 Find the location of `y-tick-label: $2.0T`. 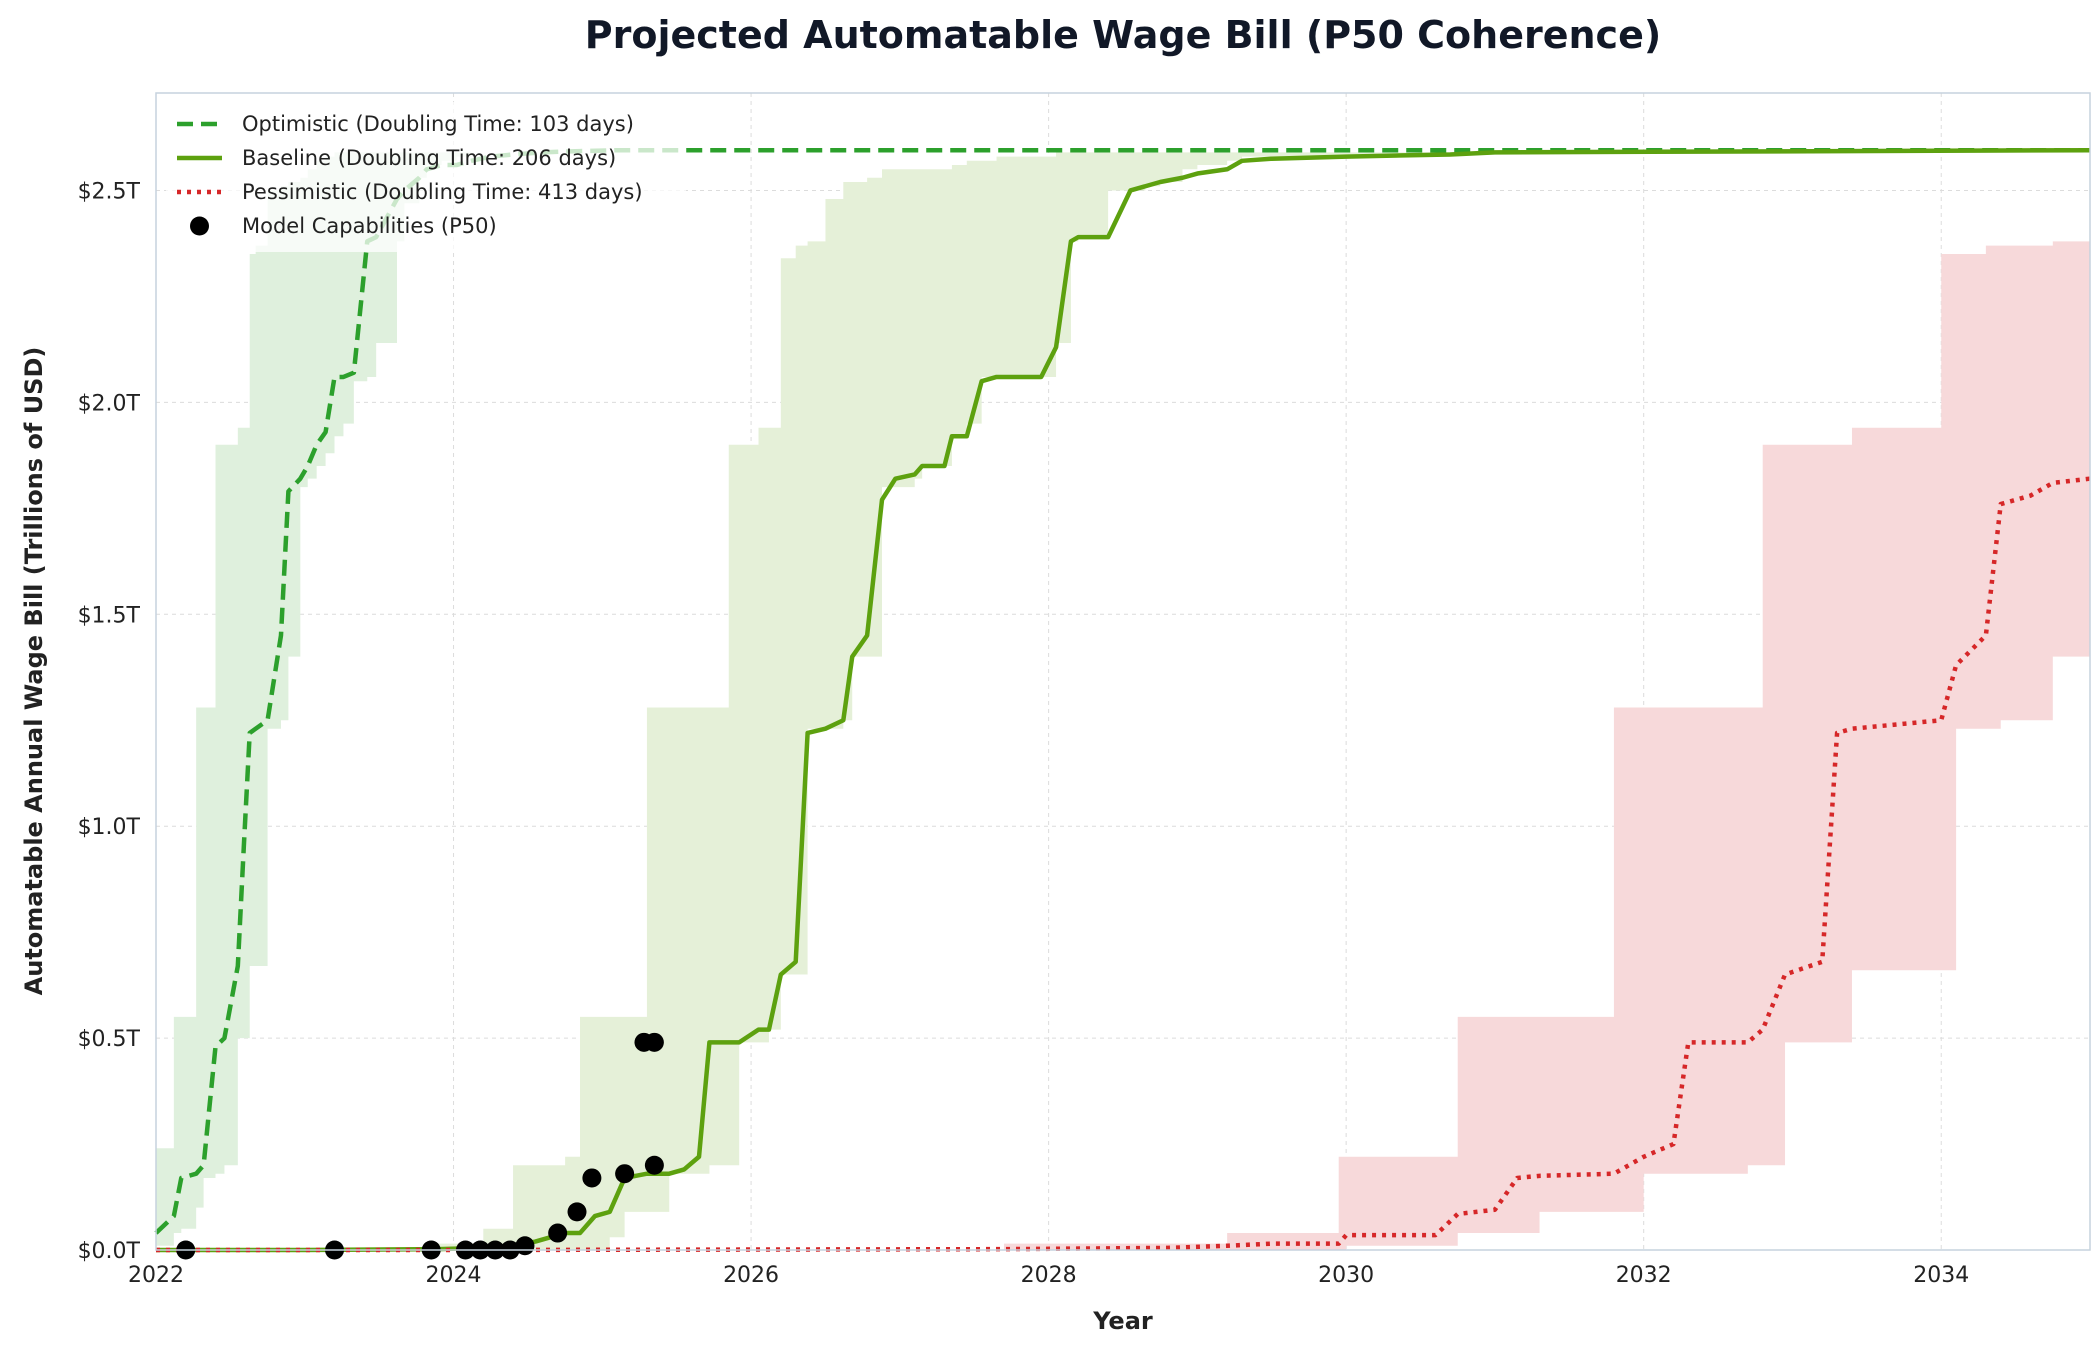

y-tick-label: $2.0T is located at coordinates (109, 403).